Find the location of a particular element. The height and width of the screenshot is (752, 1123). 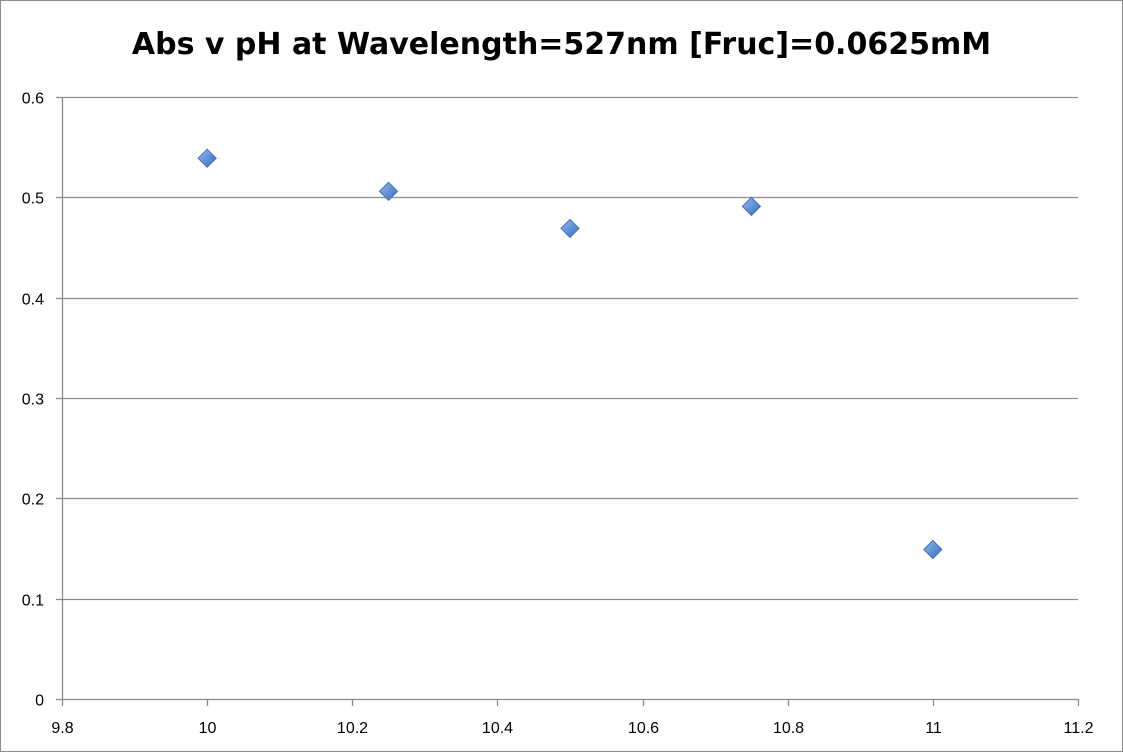

y-tick-label: 0.3 is located at coordinates (33, 400).